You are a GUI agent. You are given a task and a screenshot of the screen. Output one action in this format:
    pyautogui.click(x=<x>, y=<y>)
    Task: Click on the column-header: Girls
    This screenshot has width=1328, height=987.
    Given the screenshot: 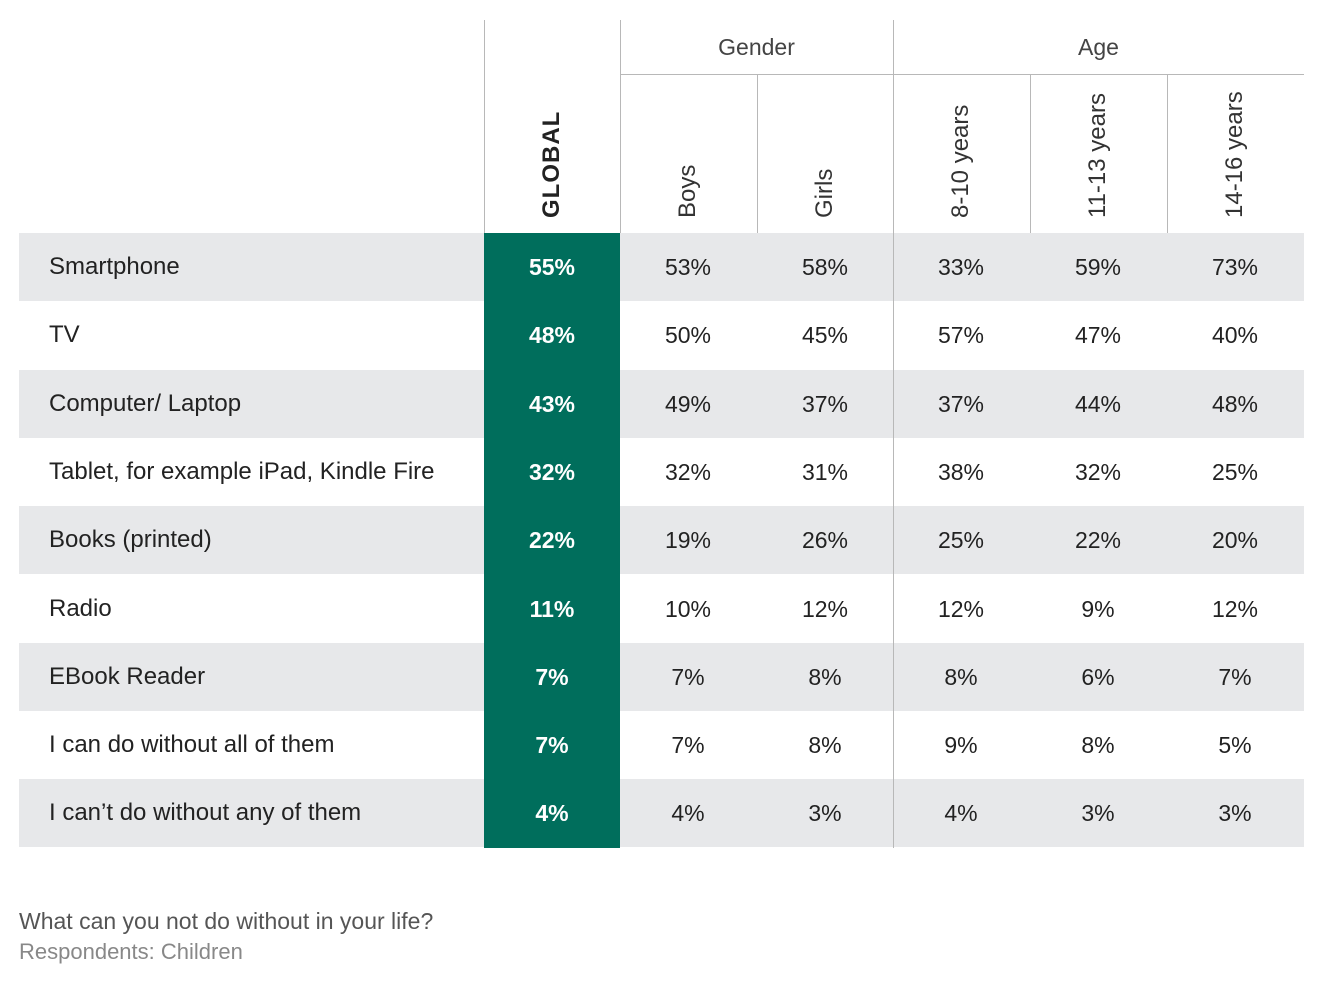 What is the action you would take?
    pyautogui.click(x=824, y=193)
    